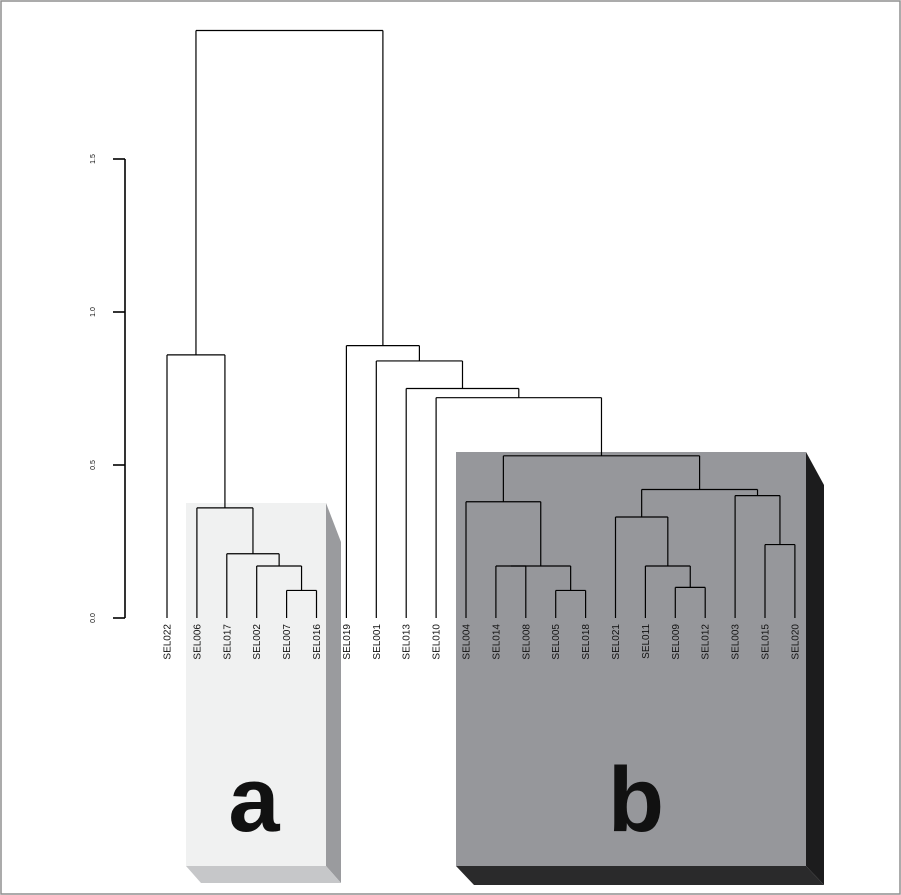 The image size is (901, 895). Describe the element at coordinates (168, 642) in the screenshot. I see `leaf-label: SEL022` at that location.